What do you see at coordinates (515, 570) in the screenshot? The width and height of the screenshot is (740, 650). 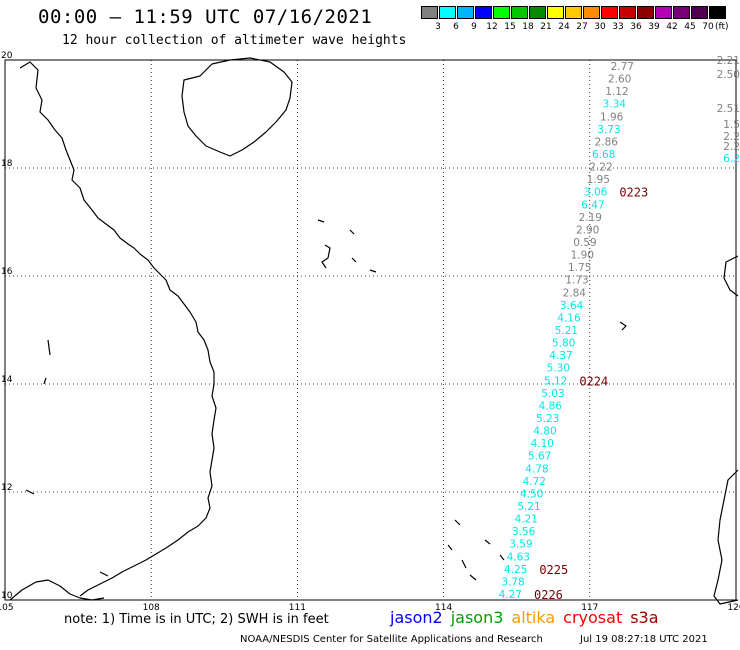 I see `wave-height-value: 4.25` at bounding box center [515, 570].